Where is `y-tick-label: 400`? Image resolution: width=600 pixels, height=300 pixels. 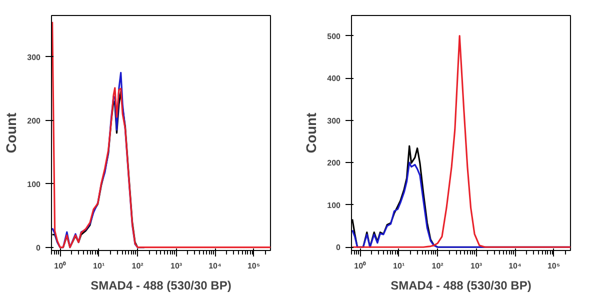 y-tick-label: 400 is located at coordinates (334, 79).